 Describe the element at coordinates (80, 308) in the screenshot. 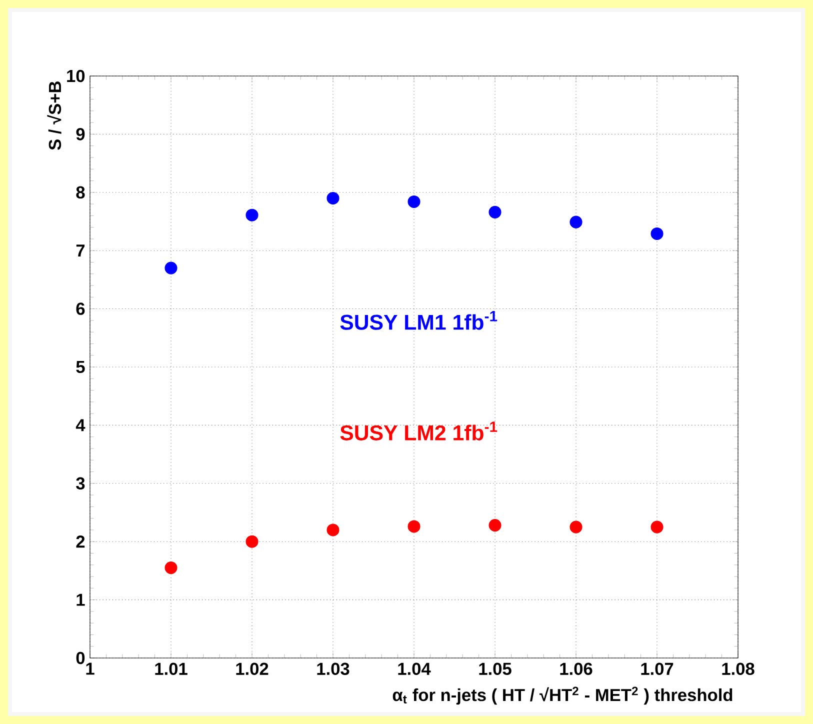

I see `y-tick-label: 6` at that location.